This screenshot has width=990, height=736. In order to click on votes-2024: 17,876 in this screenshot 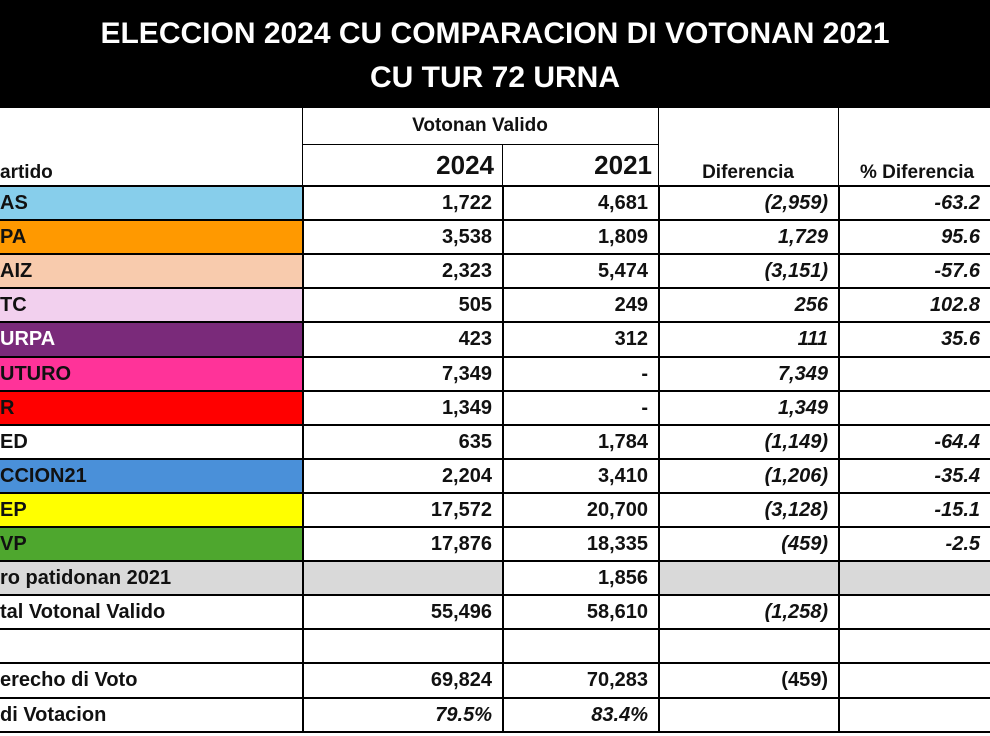, I will do `click(461, 544)`.